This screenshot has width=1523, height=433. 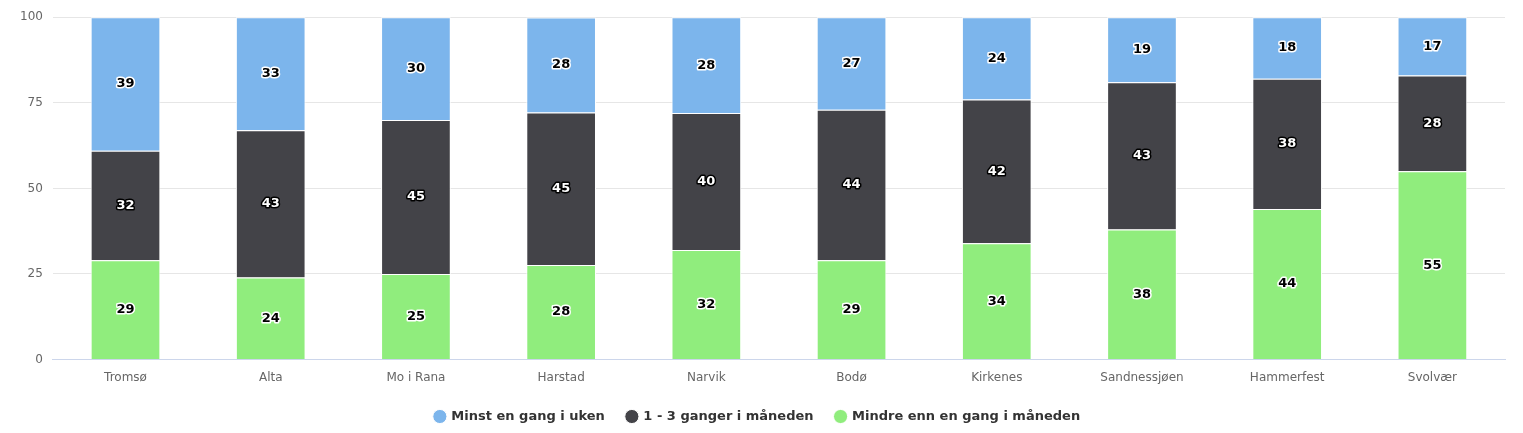 What do you see at coordinates (966, 415) in the screenshot?
I see `legend-label: Mindre enn en gang i måneden` at bounding box center [966, 415].